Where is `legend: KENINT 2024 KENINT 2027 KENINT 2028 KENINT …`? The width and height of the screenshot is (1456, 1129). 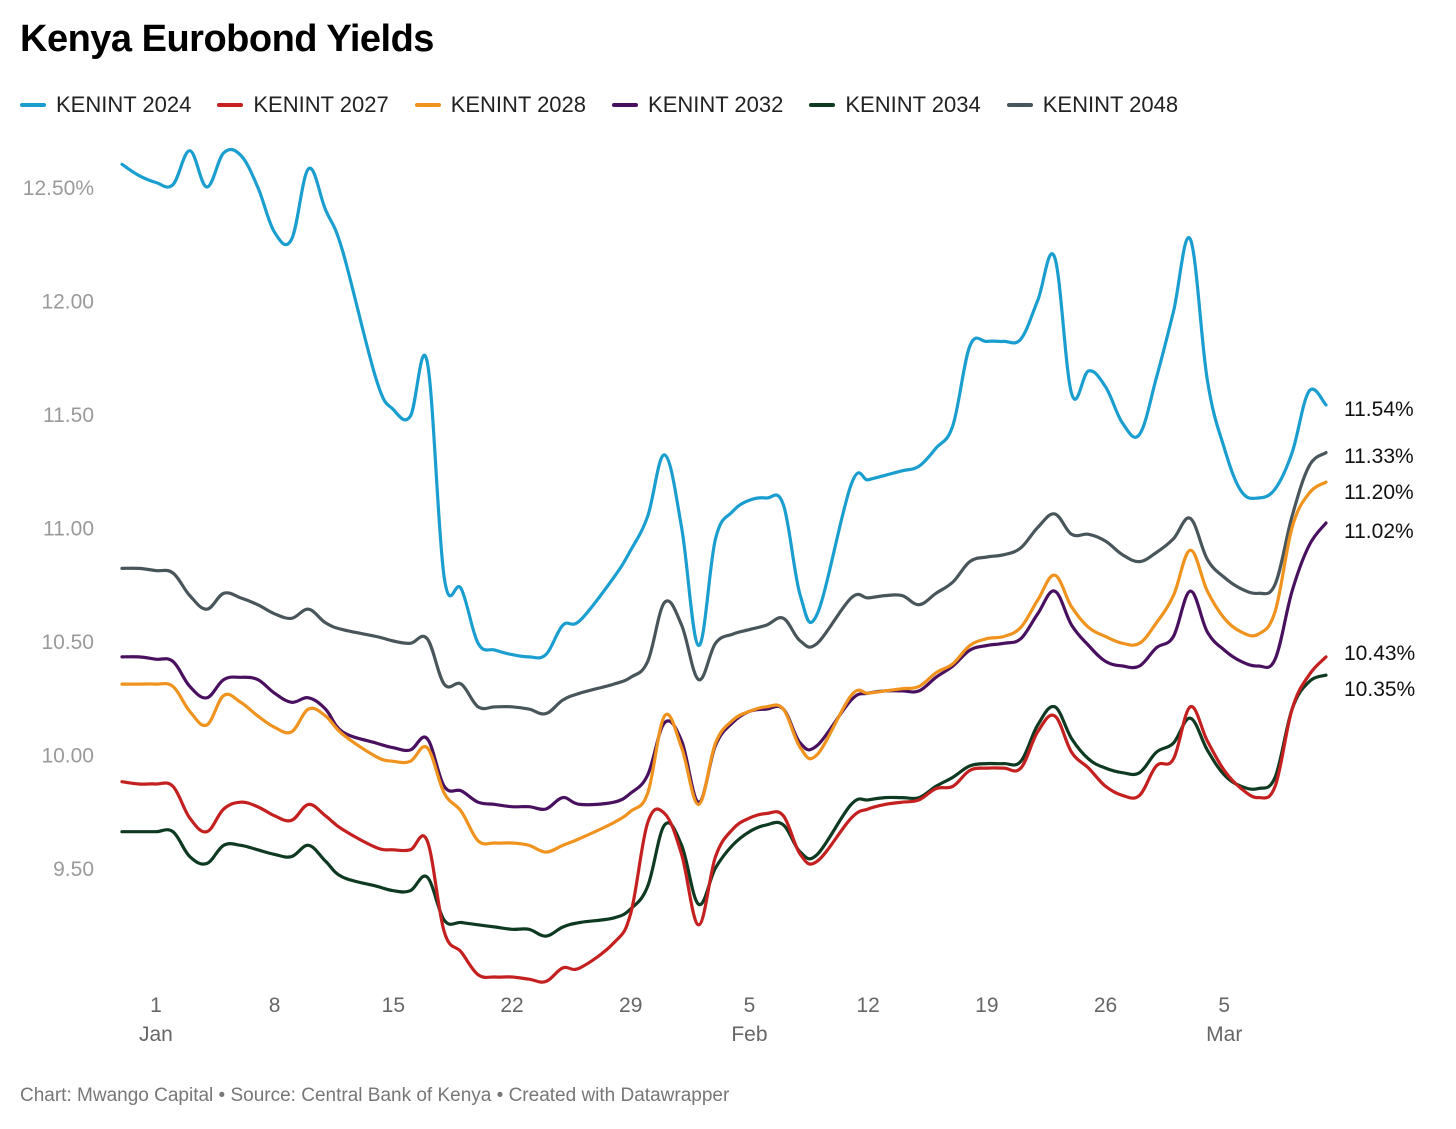 legend: KENINT 2024 KENINT 2027 KENINT 2028 KENINT … is located at coordinates (599, 105).